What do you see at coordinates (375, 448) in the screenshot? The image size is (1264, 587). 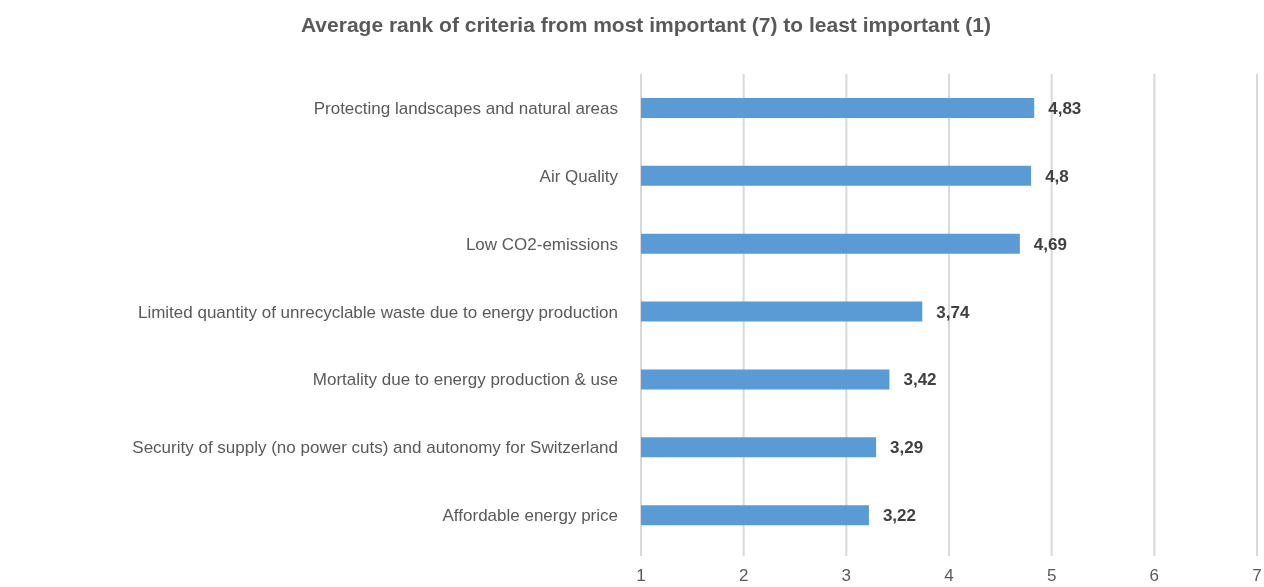 I see `y-tick-label: Security of supply (no power cuts) and autonomy for Switzerland` at bounding box center [375, 448].